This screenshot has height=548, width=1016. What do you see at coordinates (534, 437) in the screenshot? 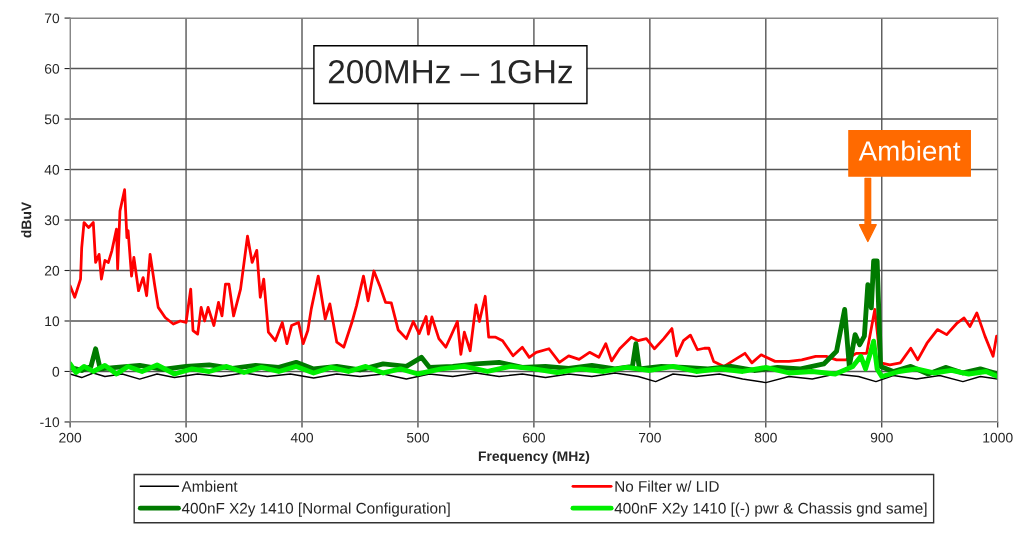
I see `x-tick-label: 600` at bounding box center [534, 437].